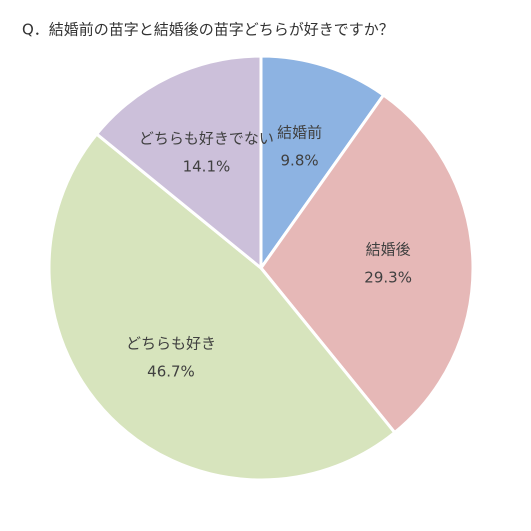 The width and height of the screenshot is (531, 531). Describe the element at coordinates (388, 249) in the screenshot. I see `slice-label: 結婚後` at that location.